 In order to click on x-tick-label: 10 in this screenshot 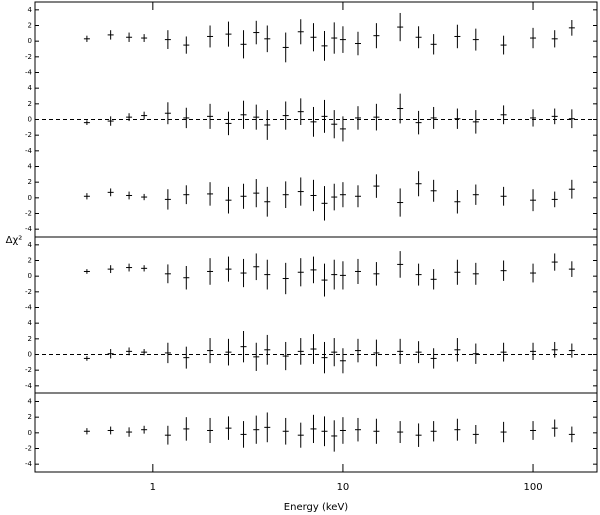, I will do `click(343, 487)`.